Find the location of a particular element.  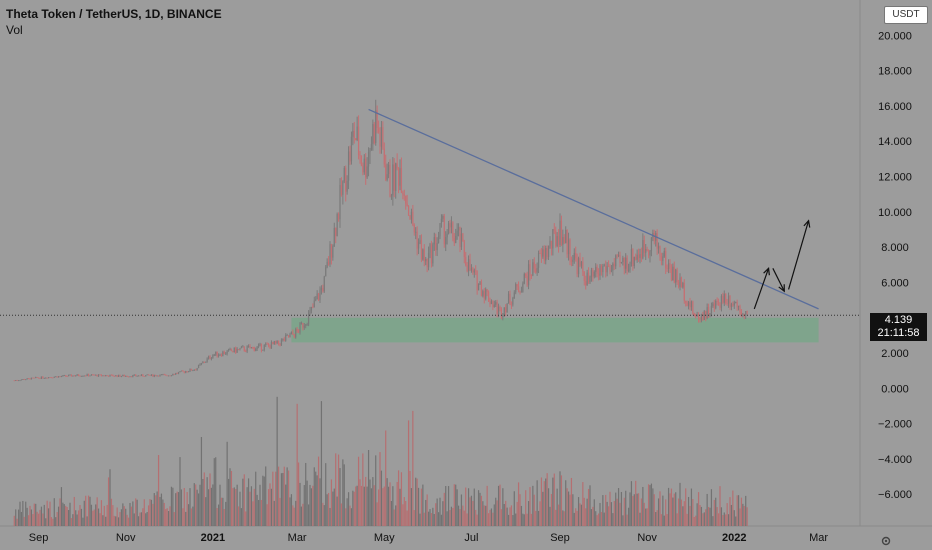

y-tick-label: −4.000 is located at coordinates (895, 460).